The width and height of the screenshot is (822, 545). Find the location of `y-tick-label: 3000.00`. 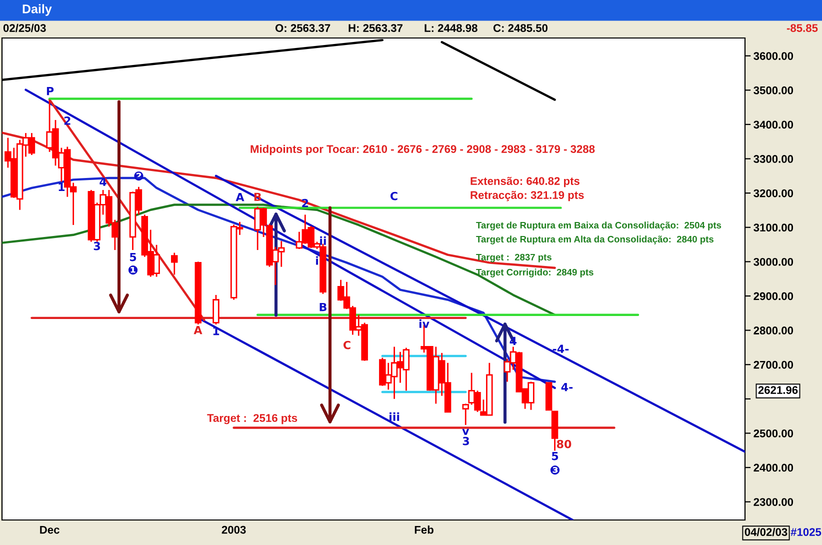

y-tick-label: 3000.00 is located at coordinates (774, 262).